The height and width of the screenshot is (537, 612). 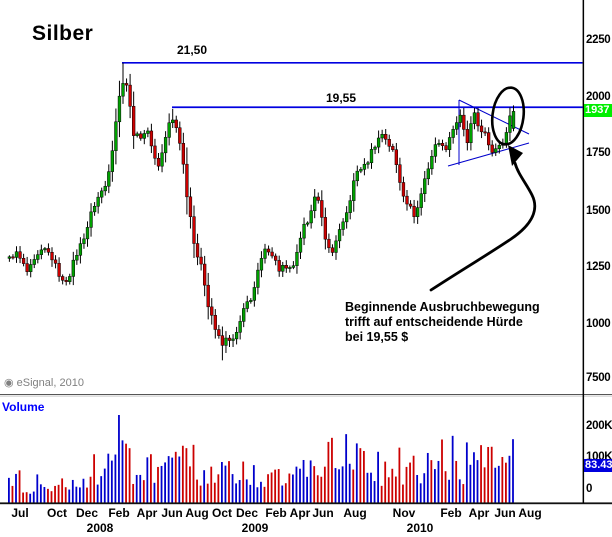 What do you see at coordinates (598, 211) in the screenshot?
I see `price-axis-tick: 1500` at bounding box center [598, 211].